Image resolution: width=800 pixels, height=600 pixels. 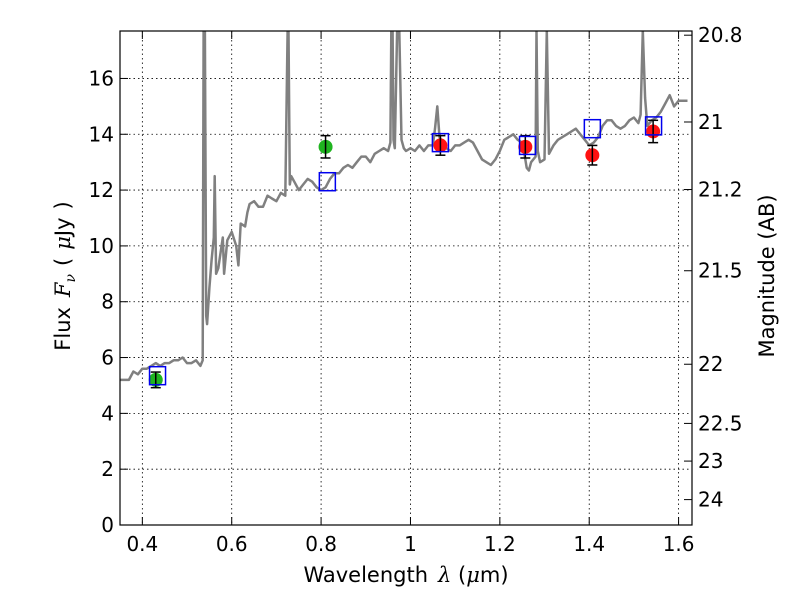 What do you see at coordinates (710, 122) in the screenshot?
I see `right-tick-label: 21` at bounding box center [710, 122].